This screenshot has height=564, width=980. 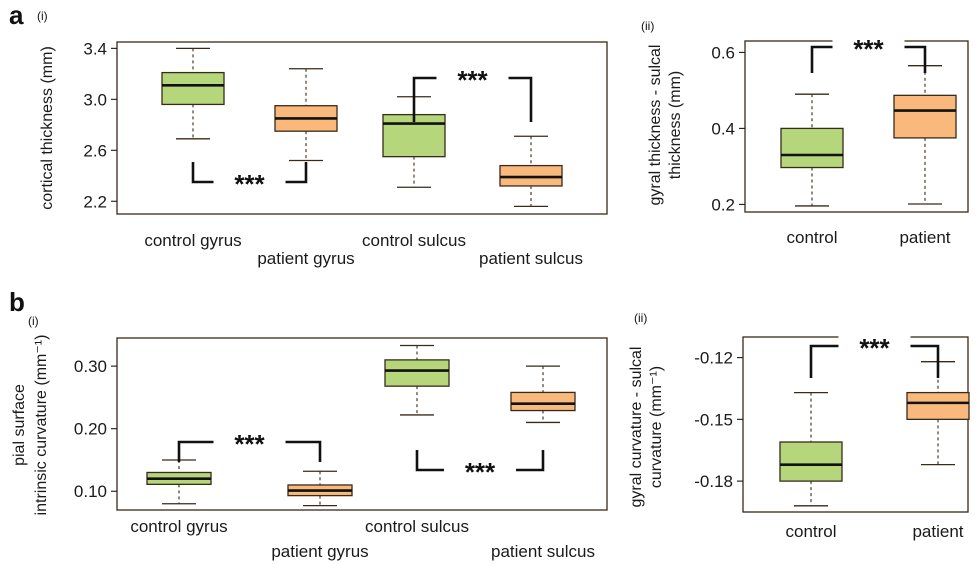 I want to click on y-tick-label-a-i: 3.4, so click(x=95, y=48).